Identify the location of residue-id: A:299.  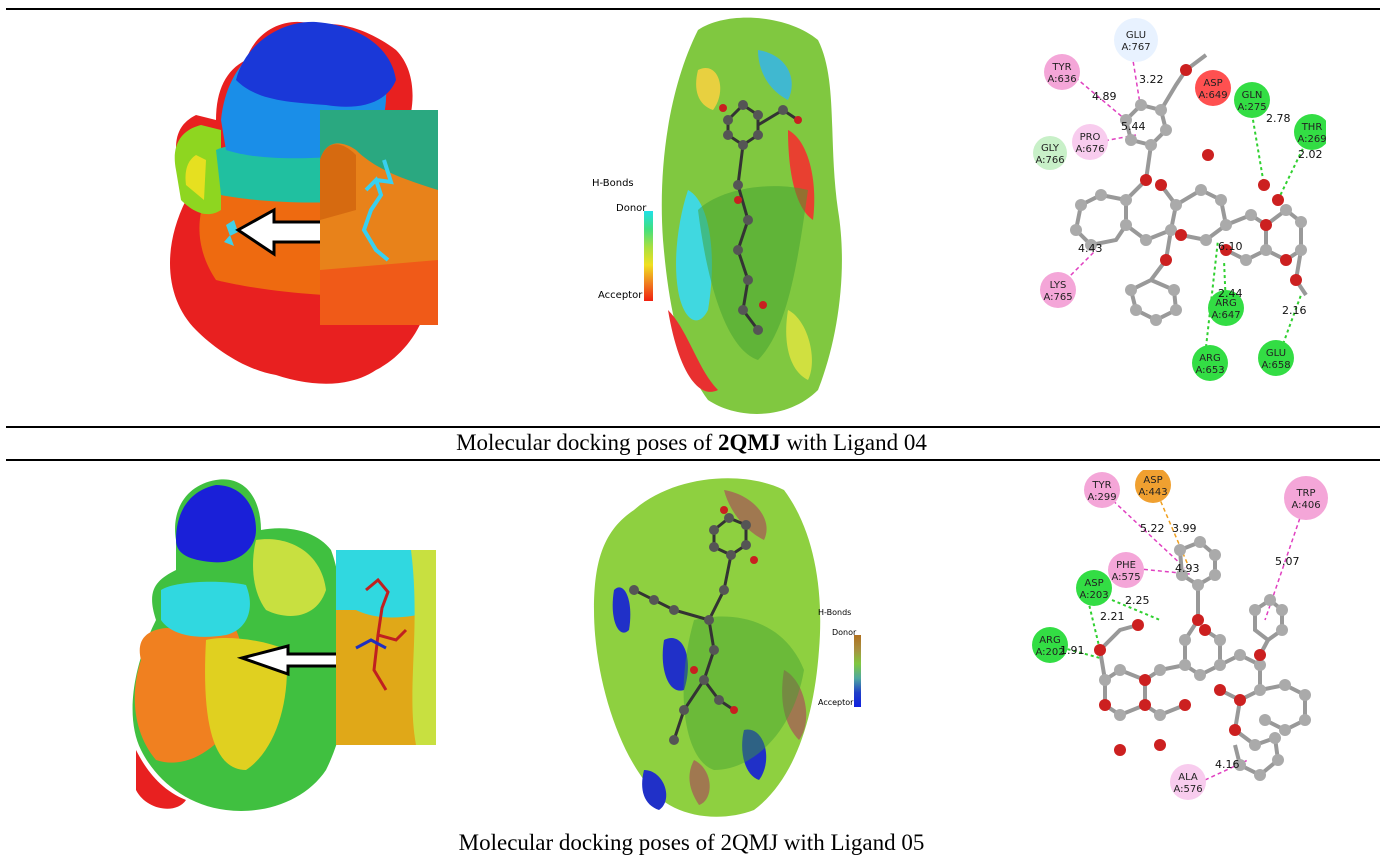
(1101, 497).